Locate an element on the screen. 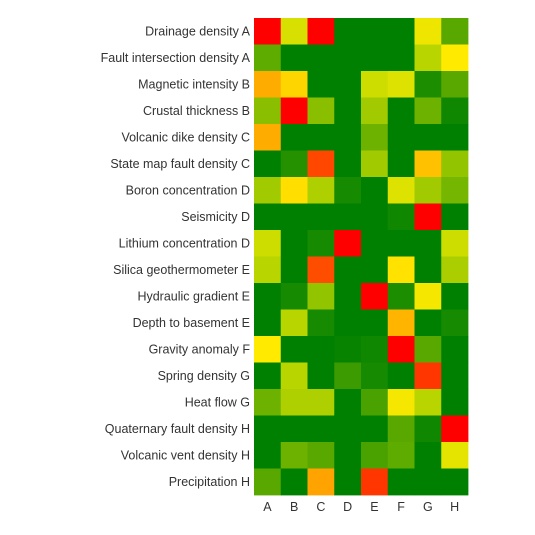  row-label: Gravity anomaly F is located at coordinates (200, 349).